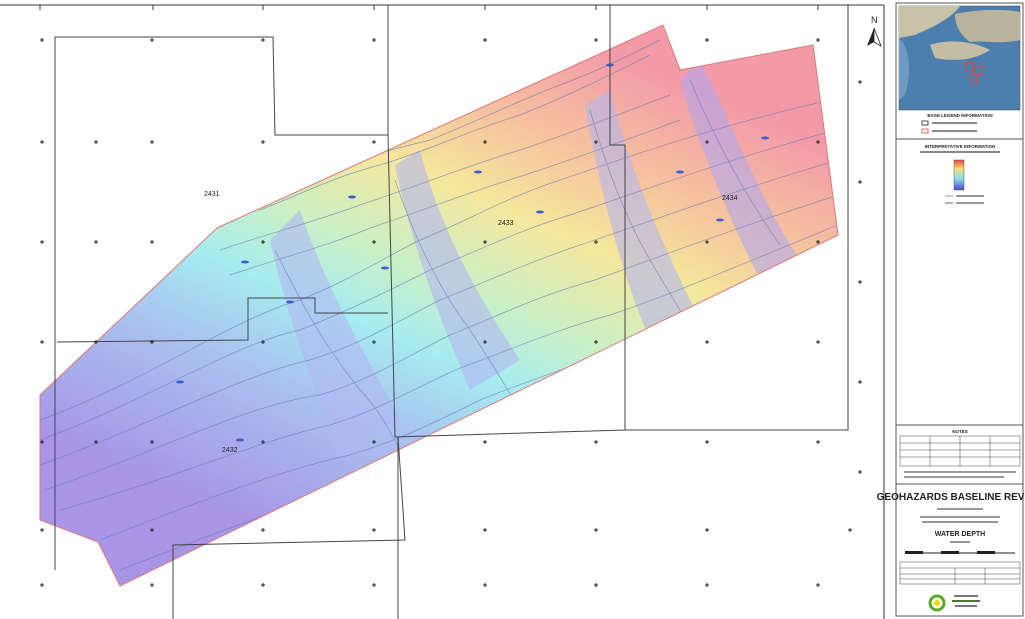  What do you see at coordinates (960, 431) in the screenshot?
I see `notes-title: NOTES` at bounding box center [960, 431].